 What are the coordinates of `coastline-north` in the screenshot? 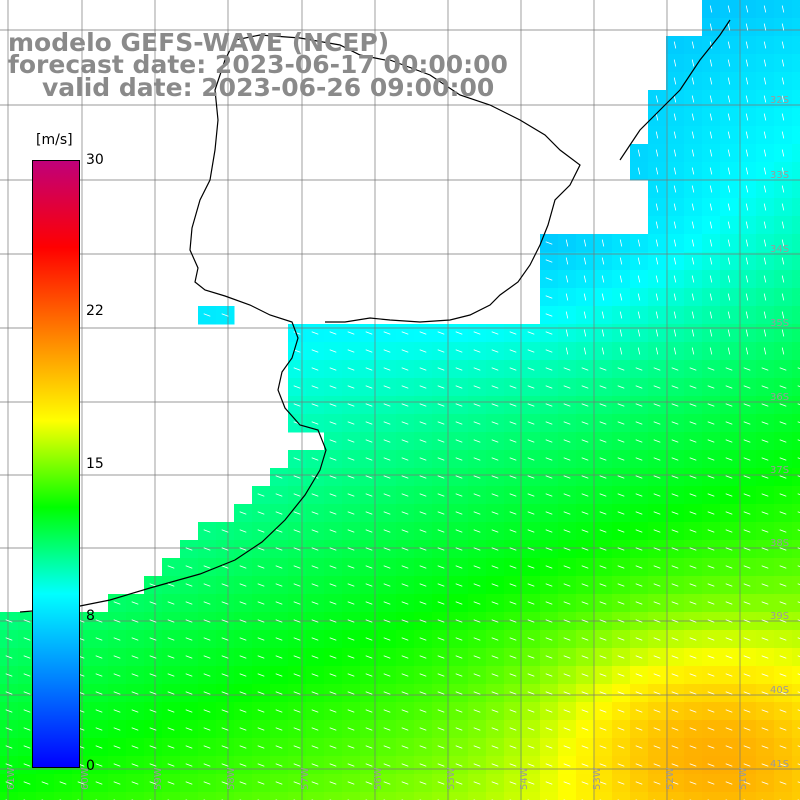 It's located at (675, 90).